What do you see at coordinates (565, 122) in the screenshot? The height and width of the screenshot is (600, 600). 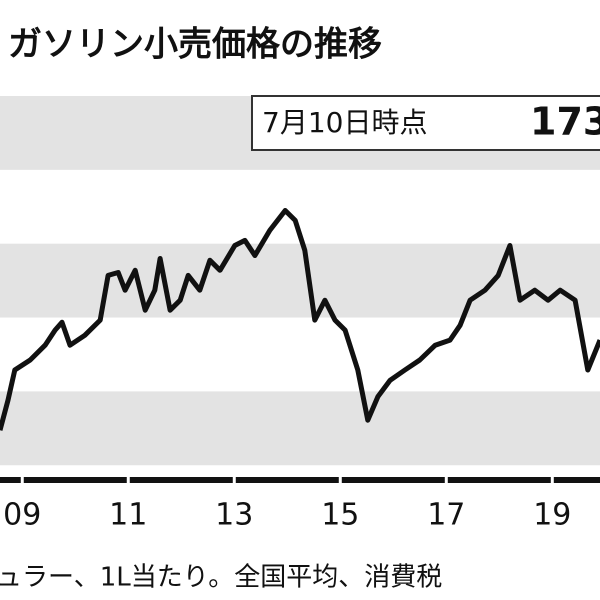 I see `annotation-value: 173` at bounding box center [565, 122].